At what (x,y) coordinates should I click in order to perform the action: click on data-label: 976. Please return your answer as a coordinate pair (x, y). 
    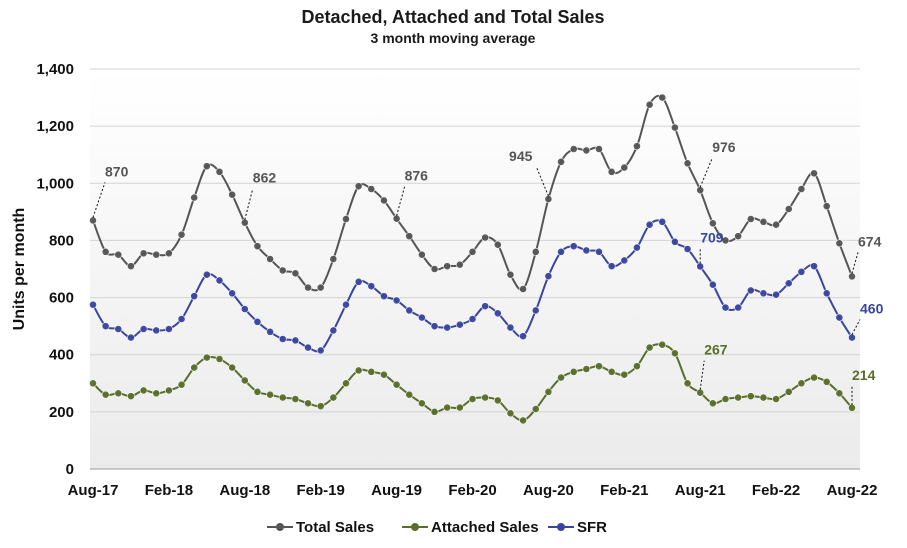
    Looking at the image, I should click on (724, 147).